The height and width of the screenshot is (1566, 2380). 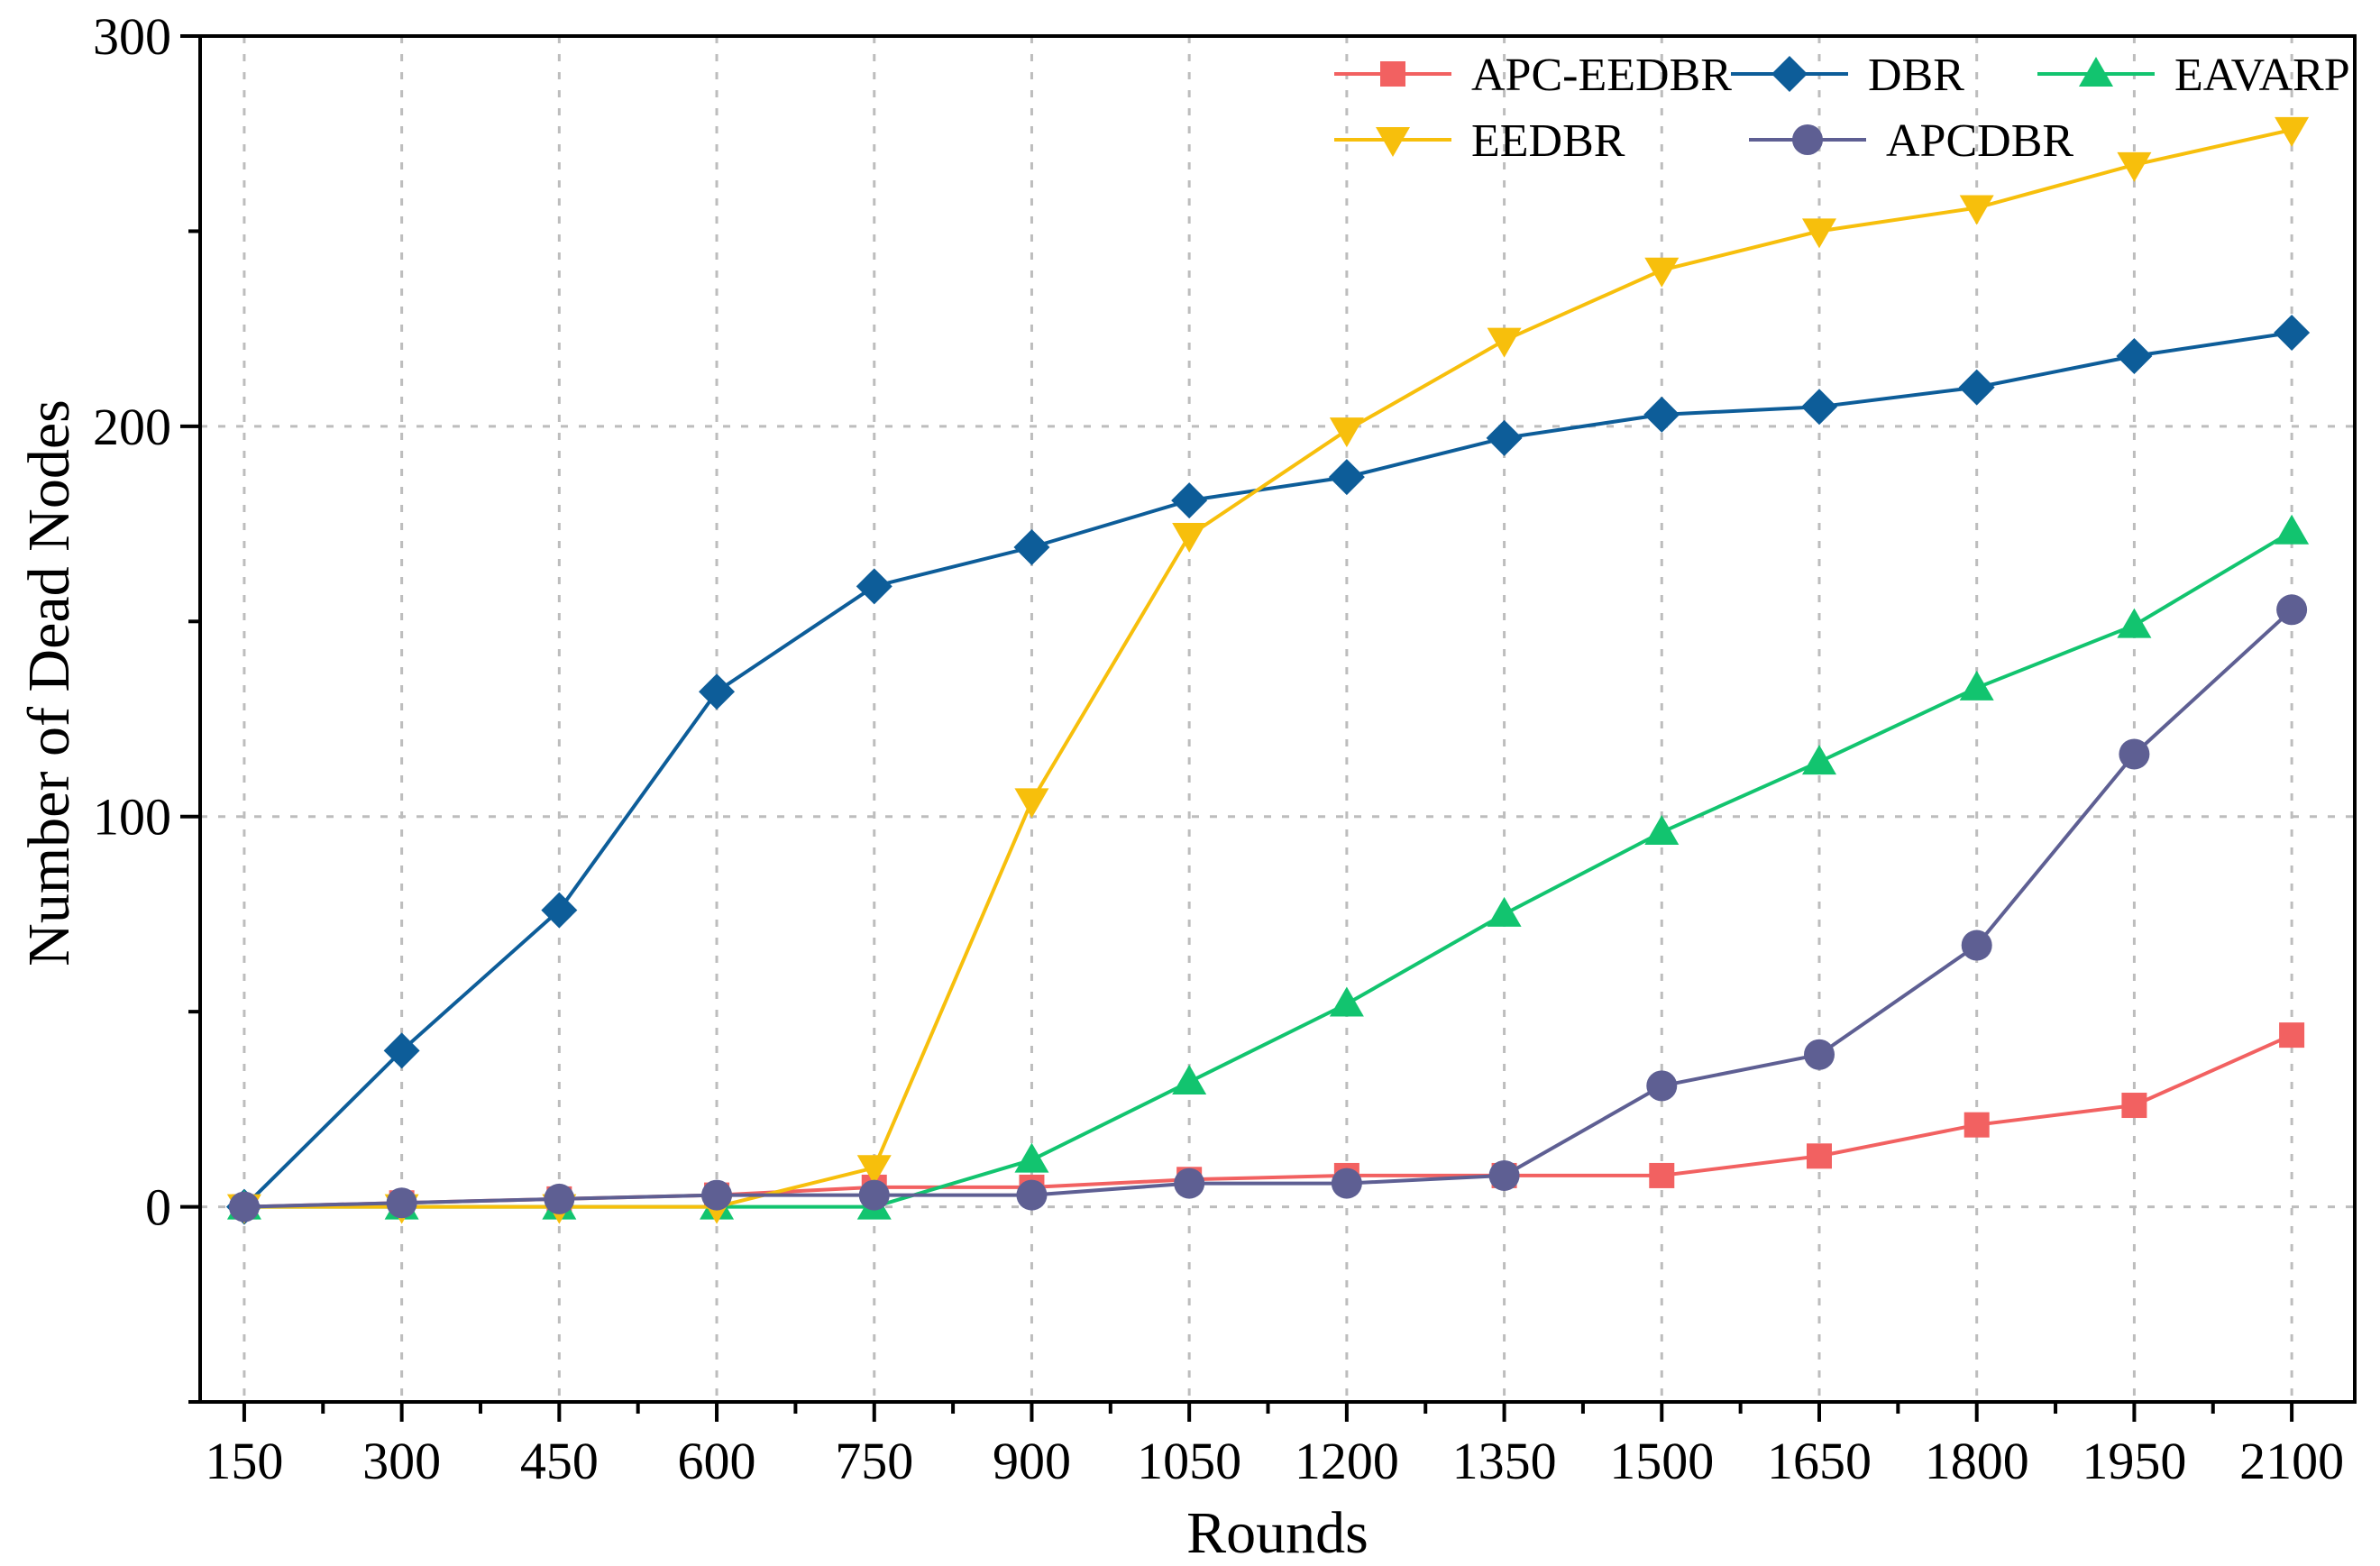 What do you see at coordinates (1977, 1461) in the screenshot?
I see `x-tick-label: 1800` at bounding box center [1977, 1461].